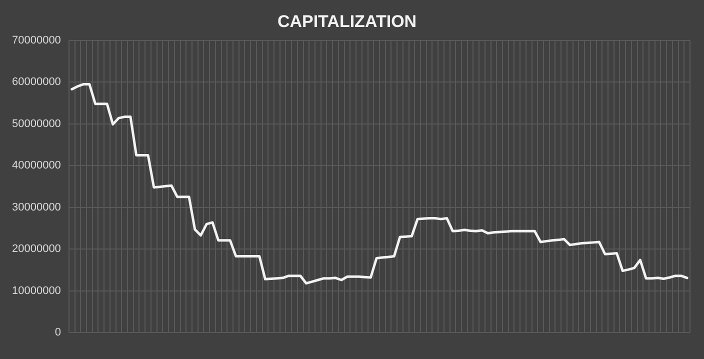  I want to click on y-tick-label: 50000000, so click(36, 124).